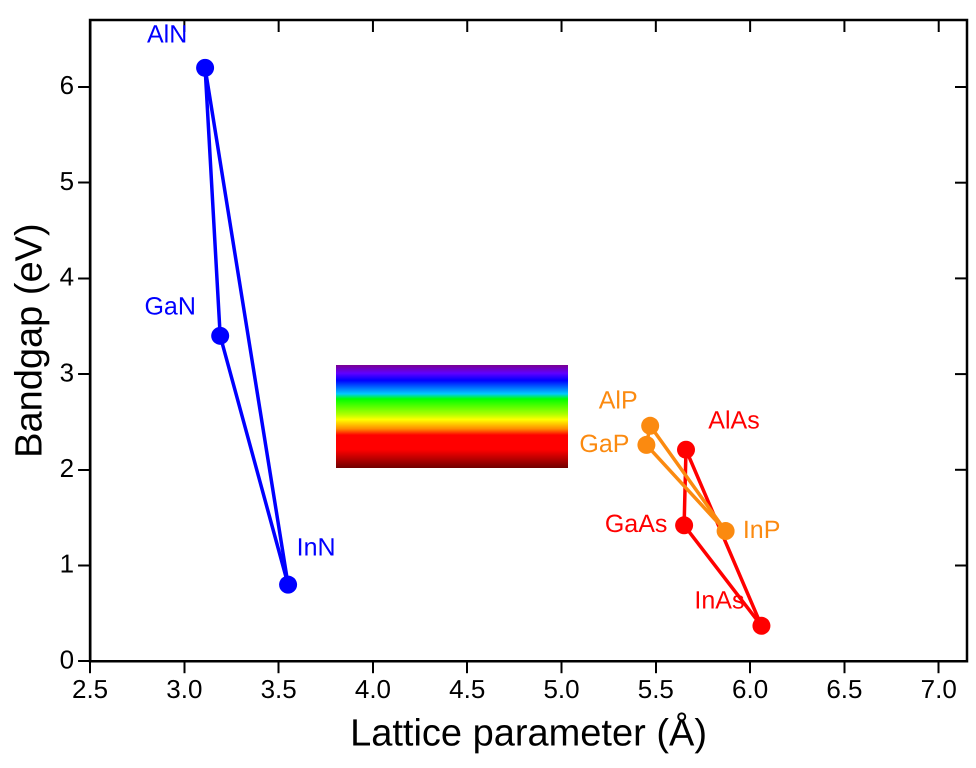  Describe the element at coordinates (618, 400) in the screenshot. I see `annotation: AlP` at that location.